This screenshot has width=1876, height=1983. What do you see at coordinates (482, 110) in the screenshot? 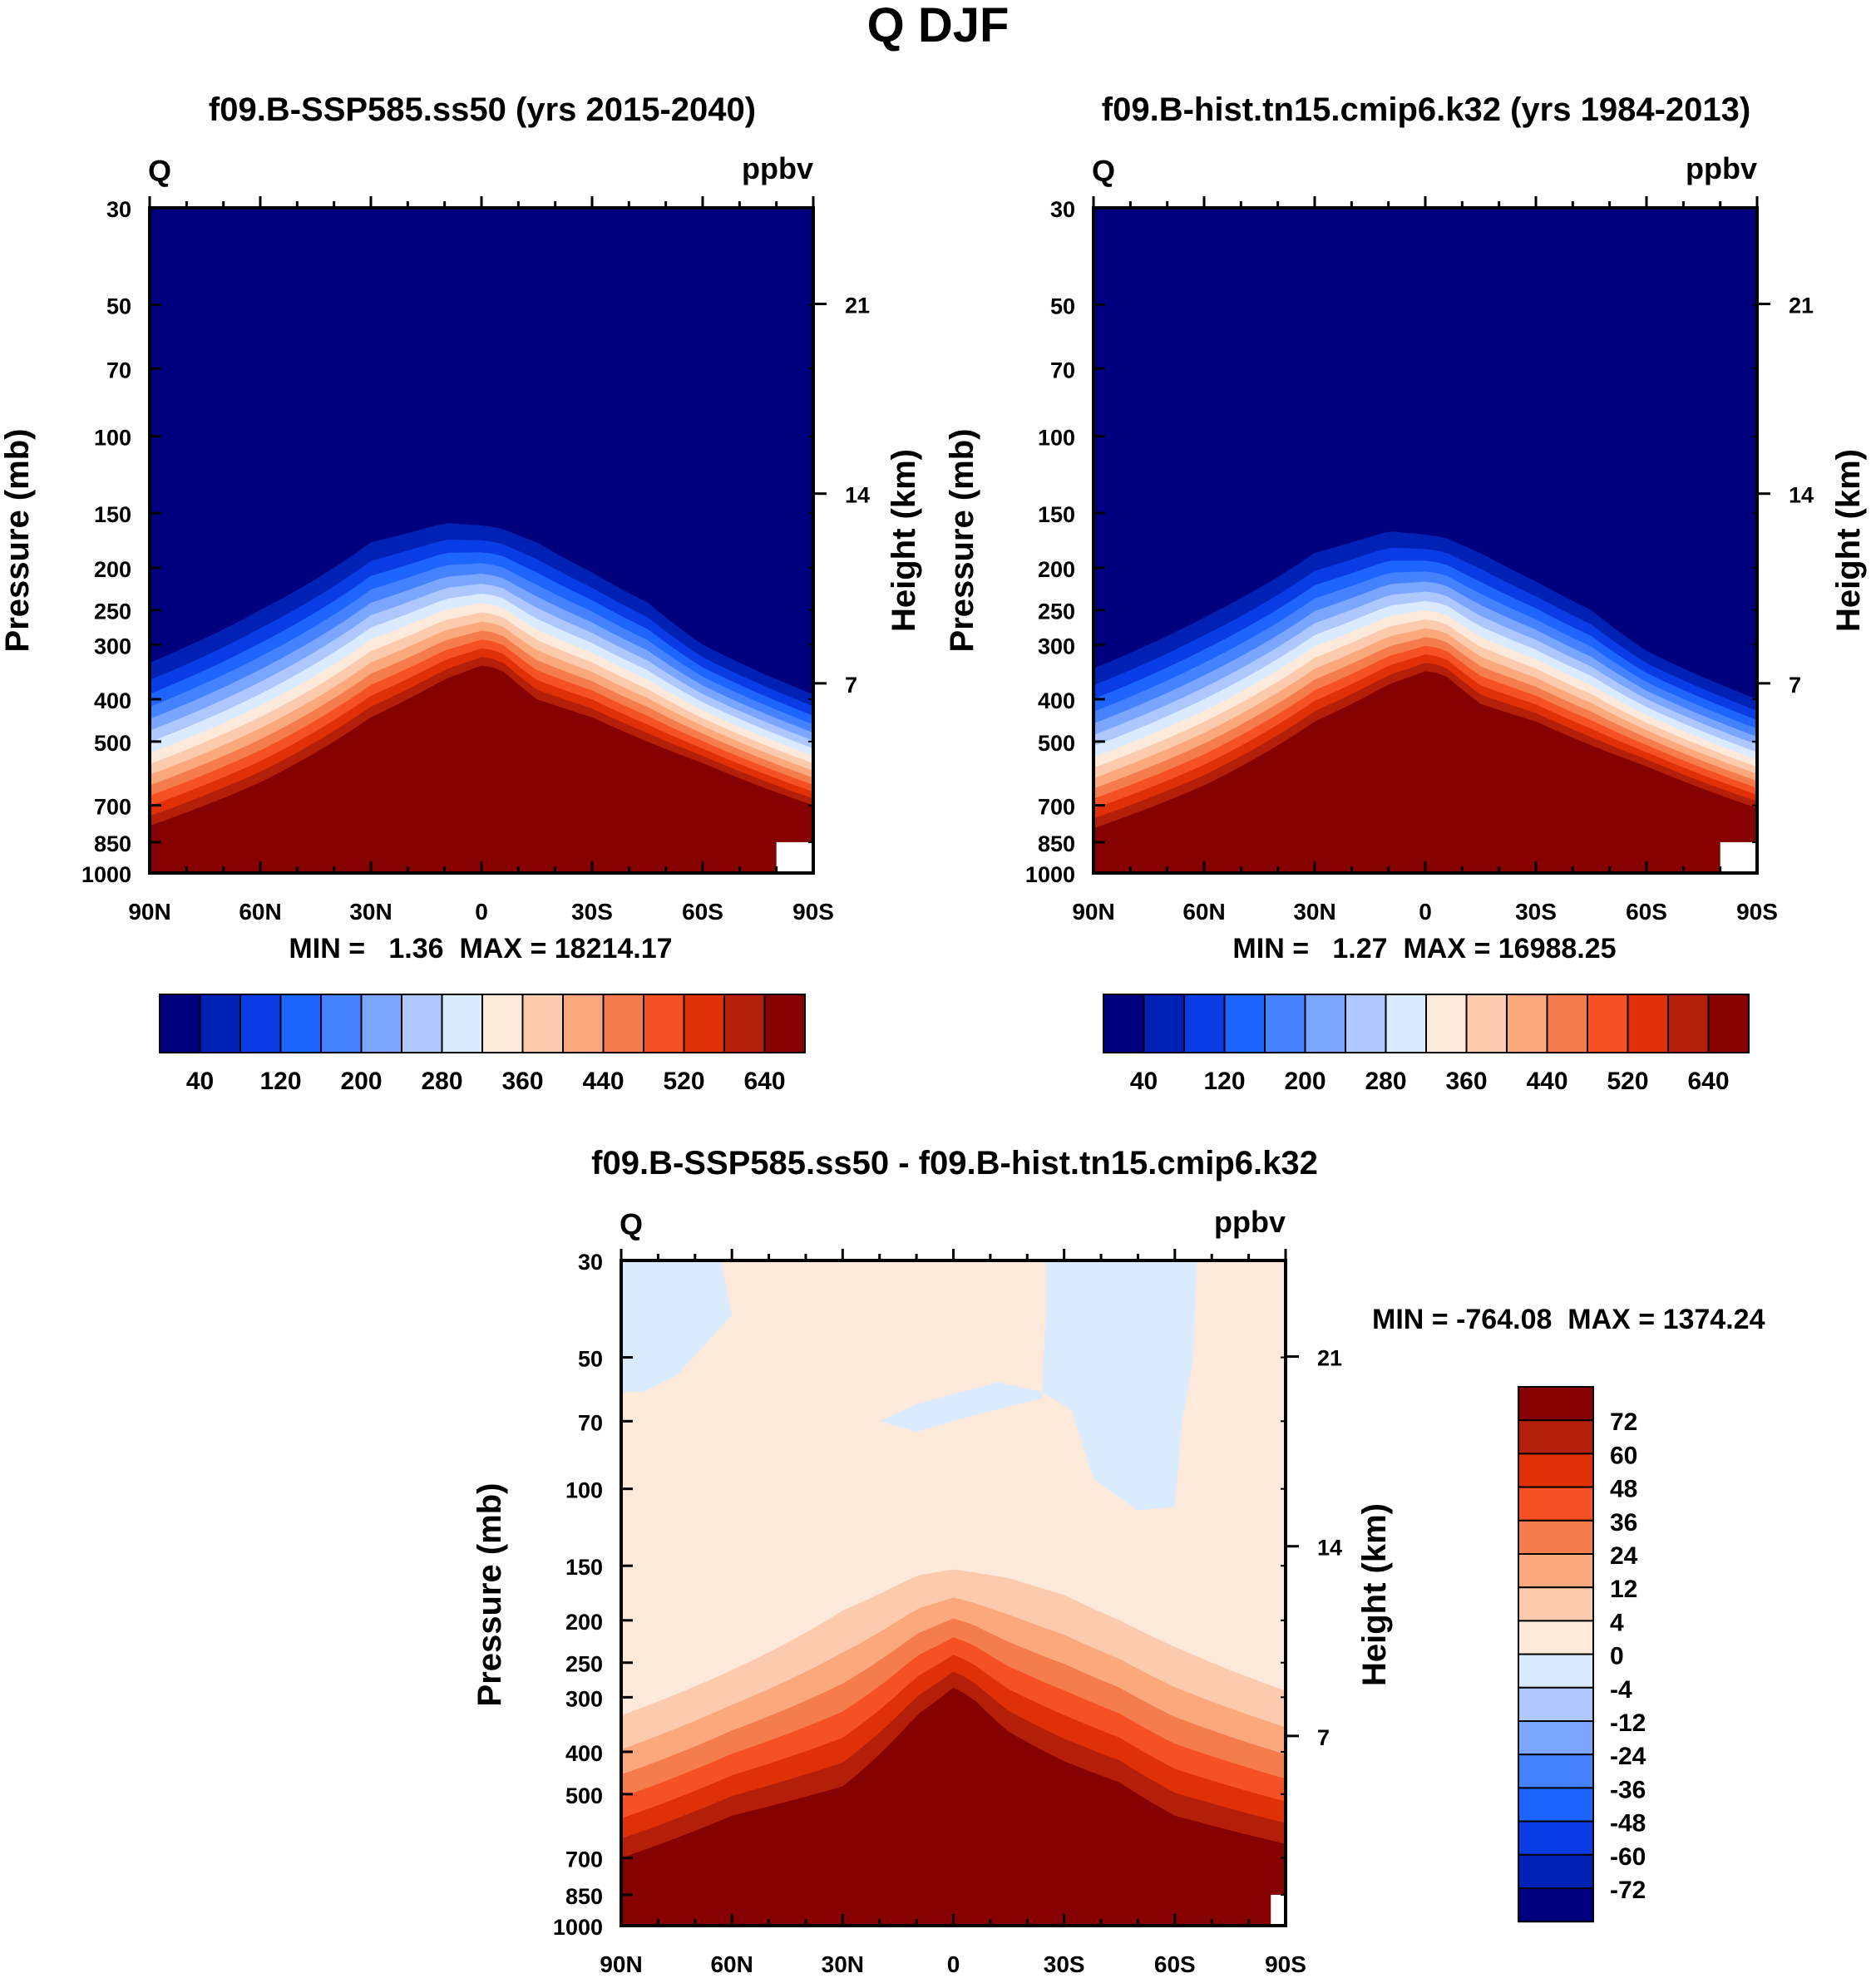
I see `panel-left-title: f09.B-SSP585.ss50 (yrs 2015-2040)` at bounding box center [482, 110].